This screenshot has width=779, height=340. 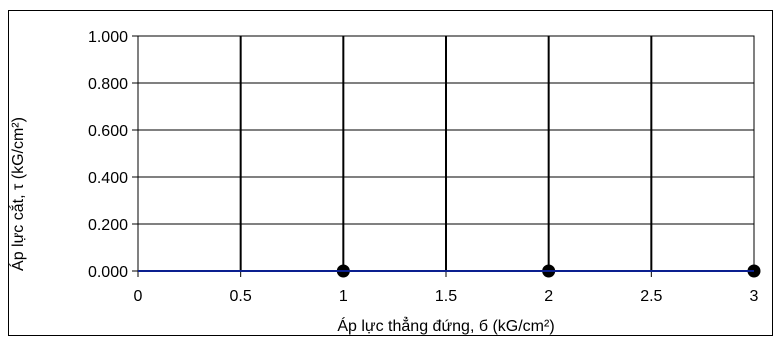 What do you see at coordinates (108, 178) in the screenshot?
I see `y-tick-label: 0.400` at bounding box center [108, 178].